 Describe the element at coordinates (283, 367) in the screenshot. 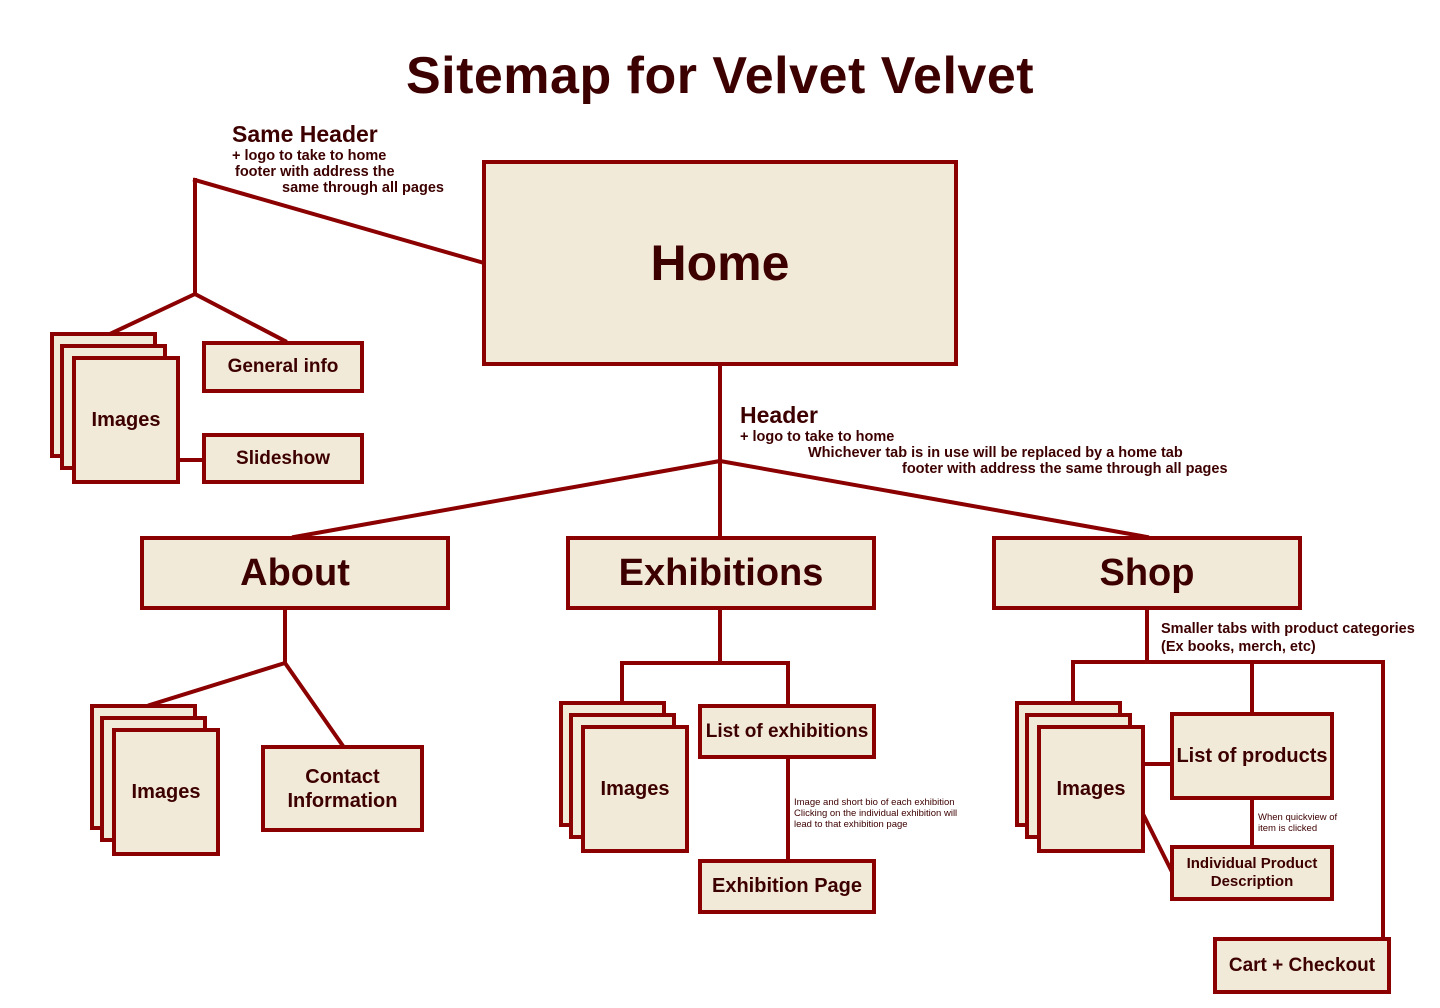

I see `general-info-node: General info` at that location.